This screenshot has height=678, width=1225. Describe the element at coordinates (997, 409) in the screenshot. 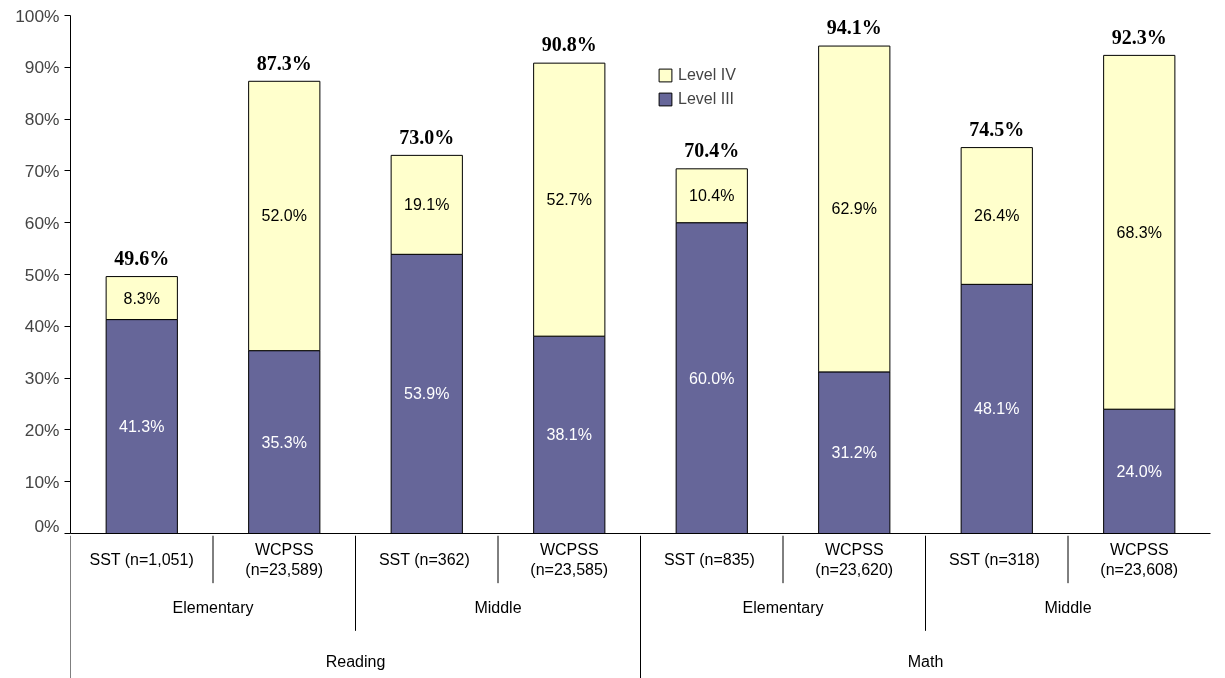

I see `data-label: 48.1%` at that location.